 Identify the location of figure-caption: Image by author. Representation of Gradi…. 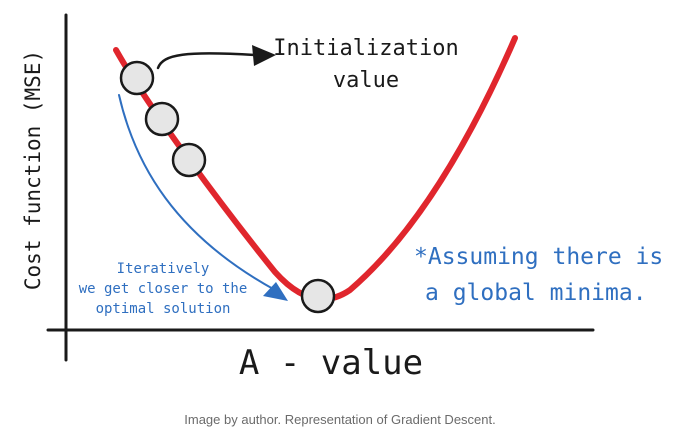
(340, 419).